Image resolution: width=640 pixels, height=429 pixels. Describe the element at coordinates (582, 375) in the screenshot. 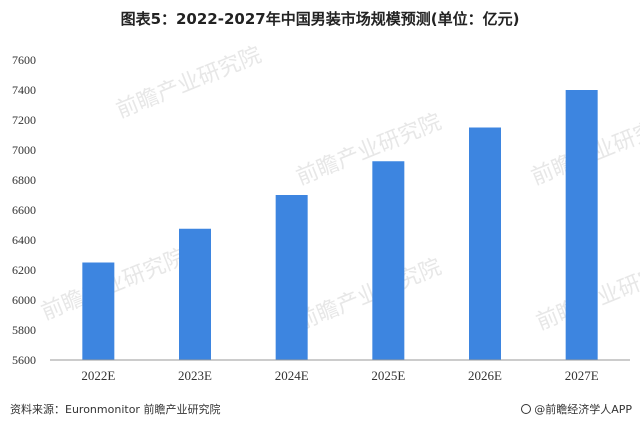

I see `x-tick-label: 2027E` at that location.